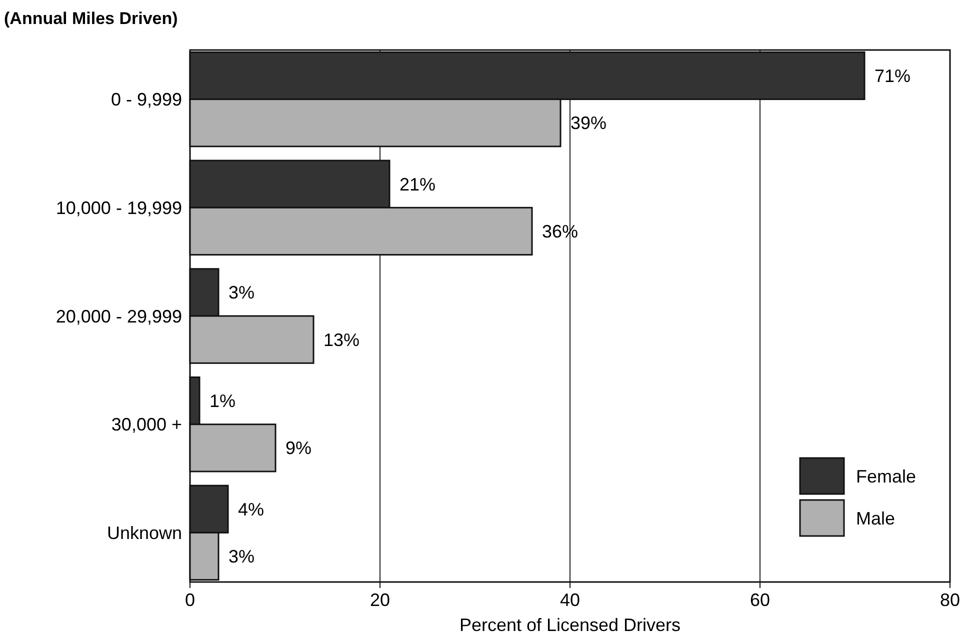 This screenshot has height=639, width=965. I want to click on legend-label: Male, so click(876, 518).